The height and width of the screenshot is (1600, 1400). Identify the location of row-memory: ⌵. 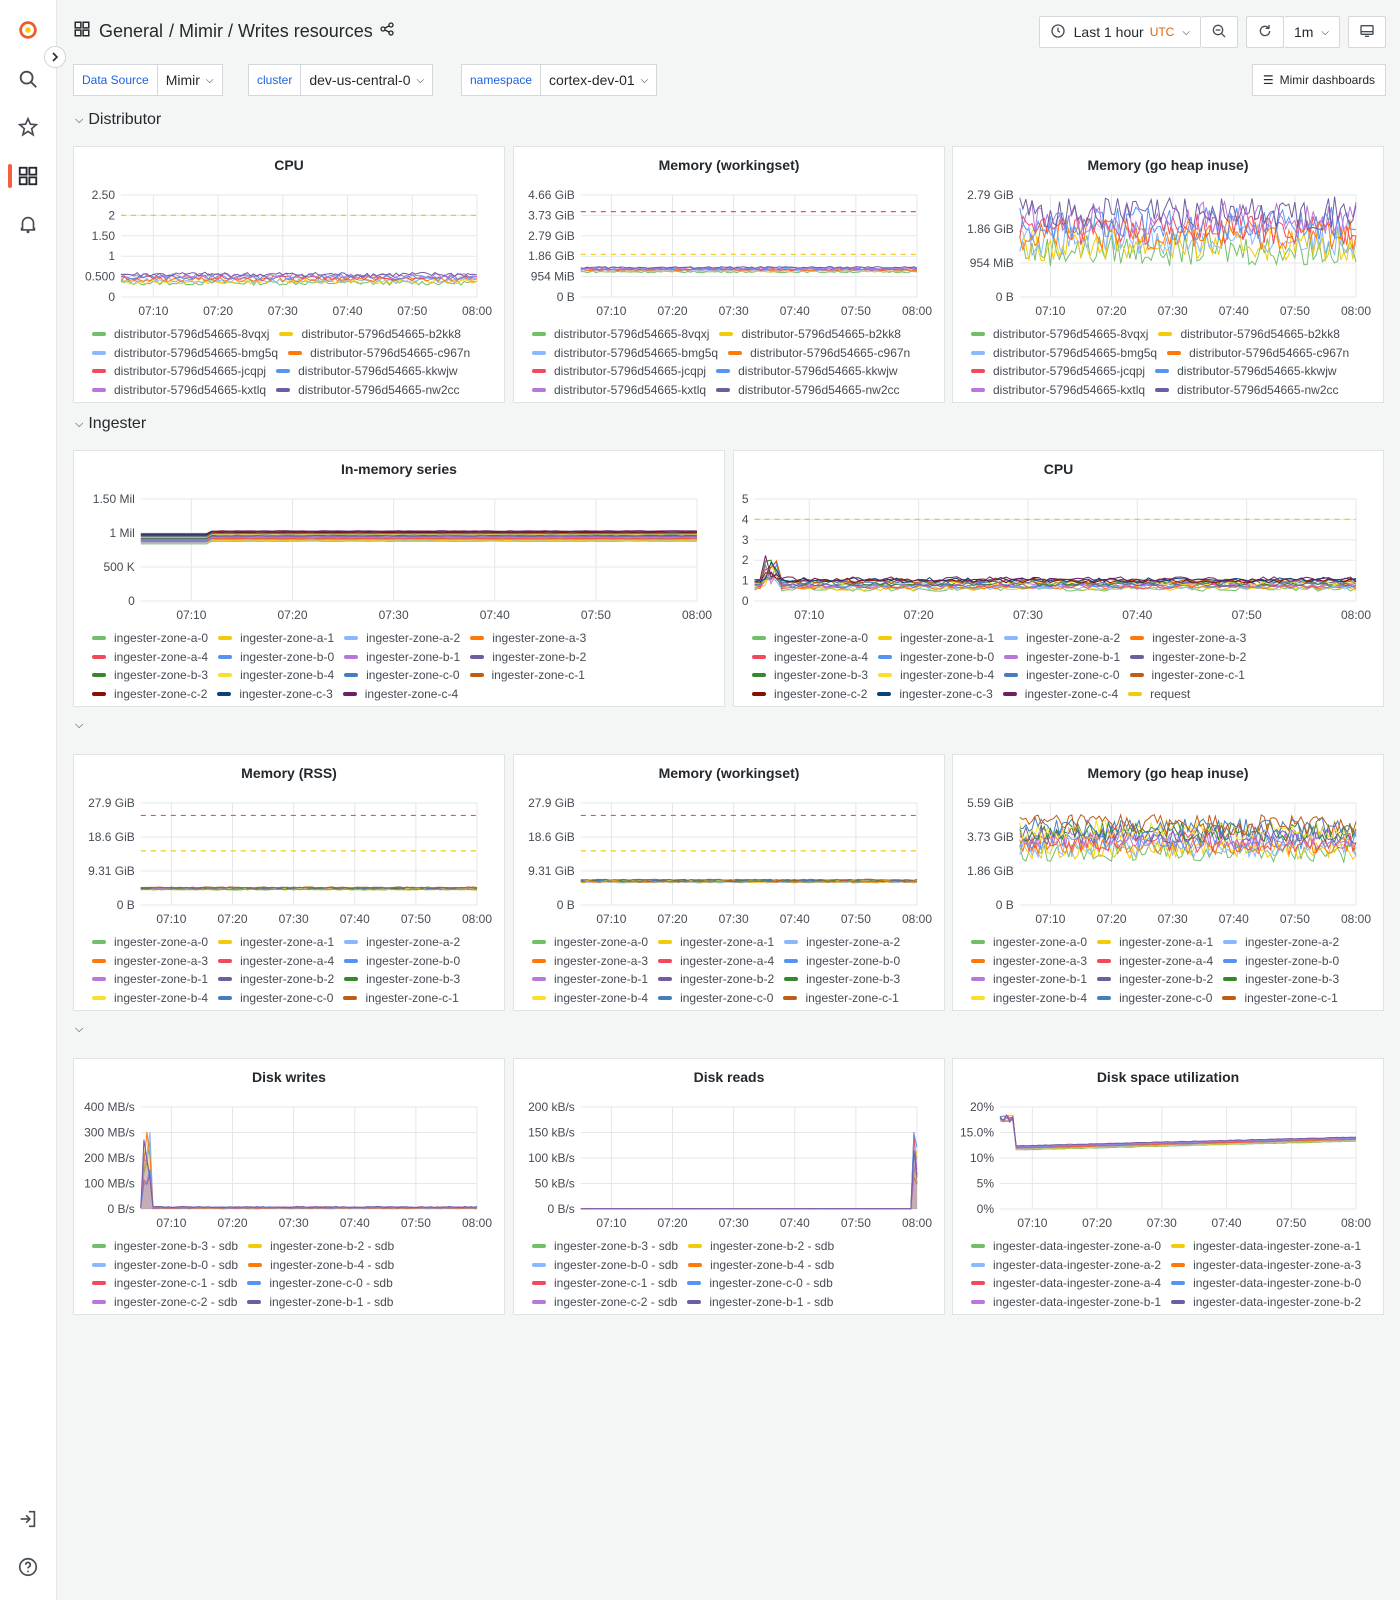
(81, 725).